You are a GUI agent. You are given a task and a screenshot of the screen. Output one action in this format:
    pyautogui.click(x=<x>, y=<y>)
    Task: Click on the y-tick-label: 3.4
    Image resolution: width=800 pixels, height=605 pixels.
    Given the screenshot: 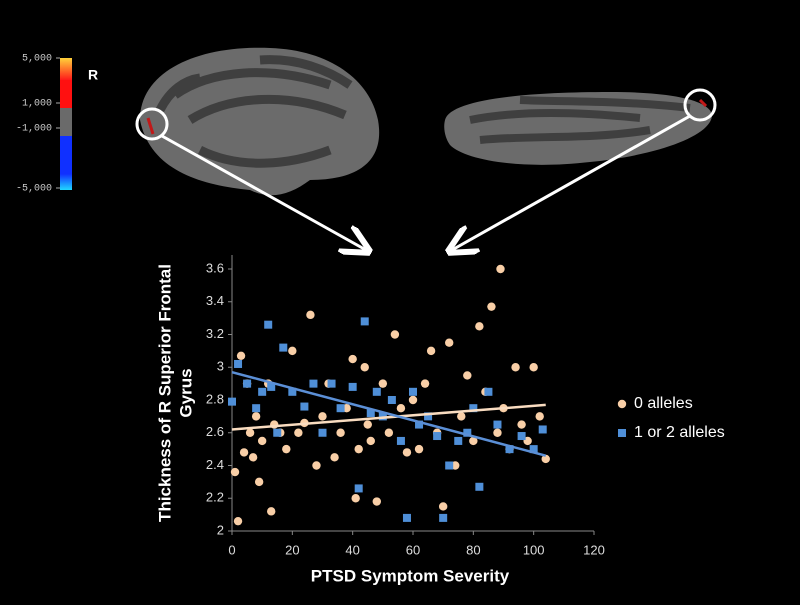 What is the action you would take?
    pyautogui.click(x=215, y=300)
    